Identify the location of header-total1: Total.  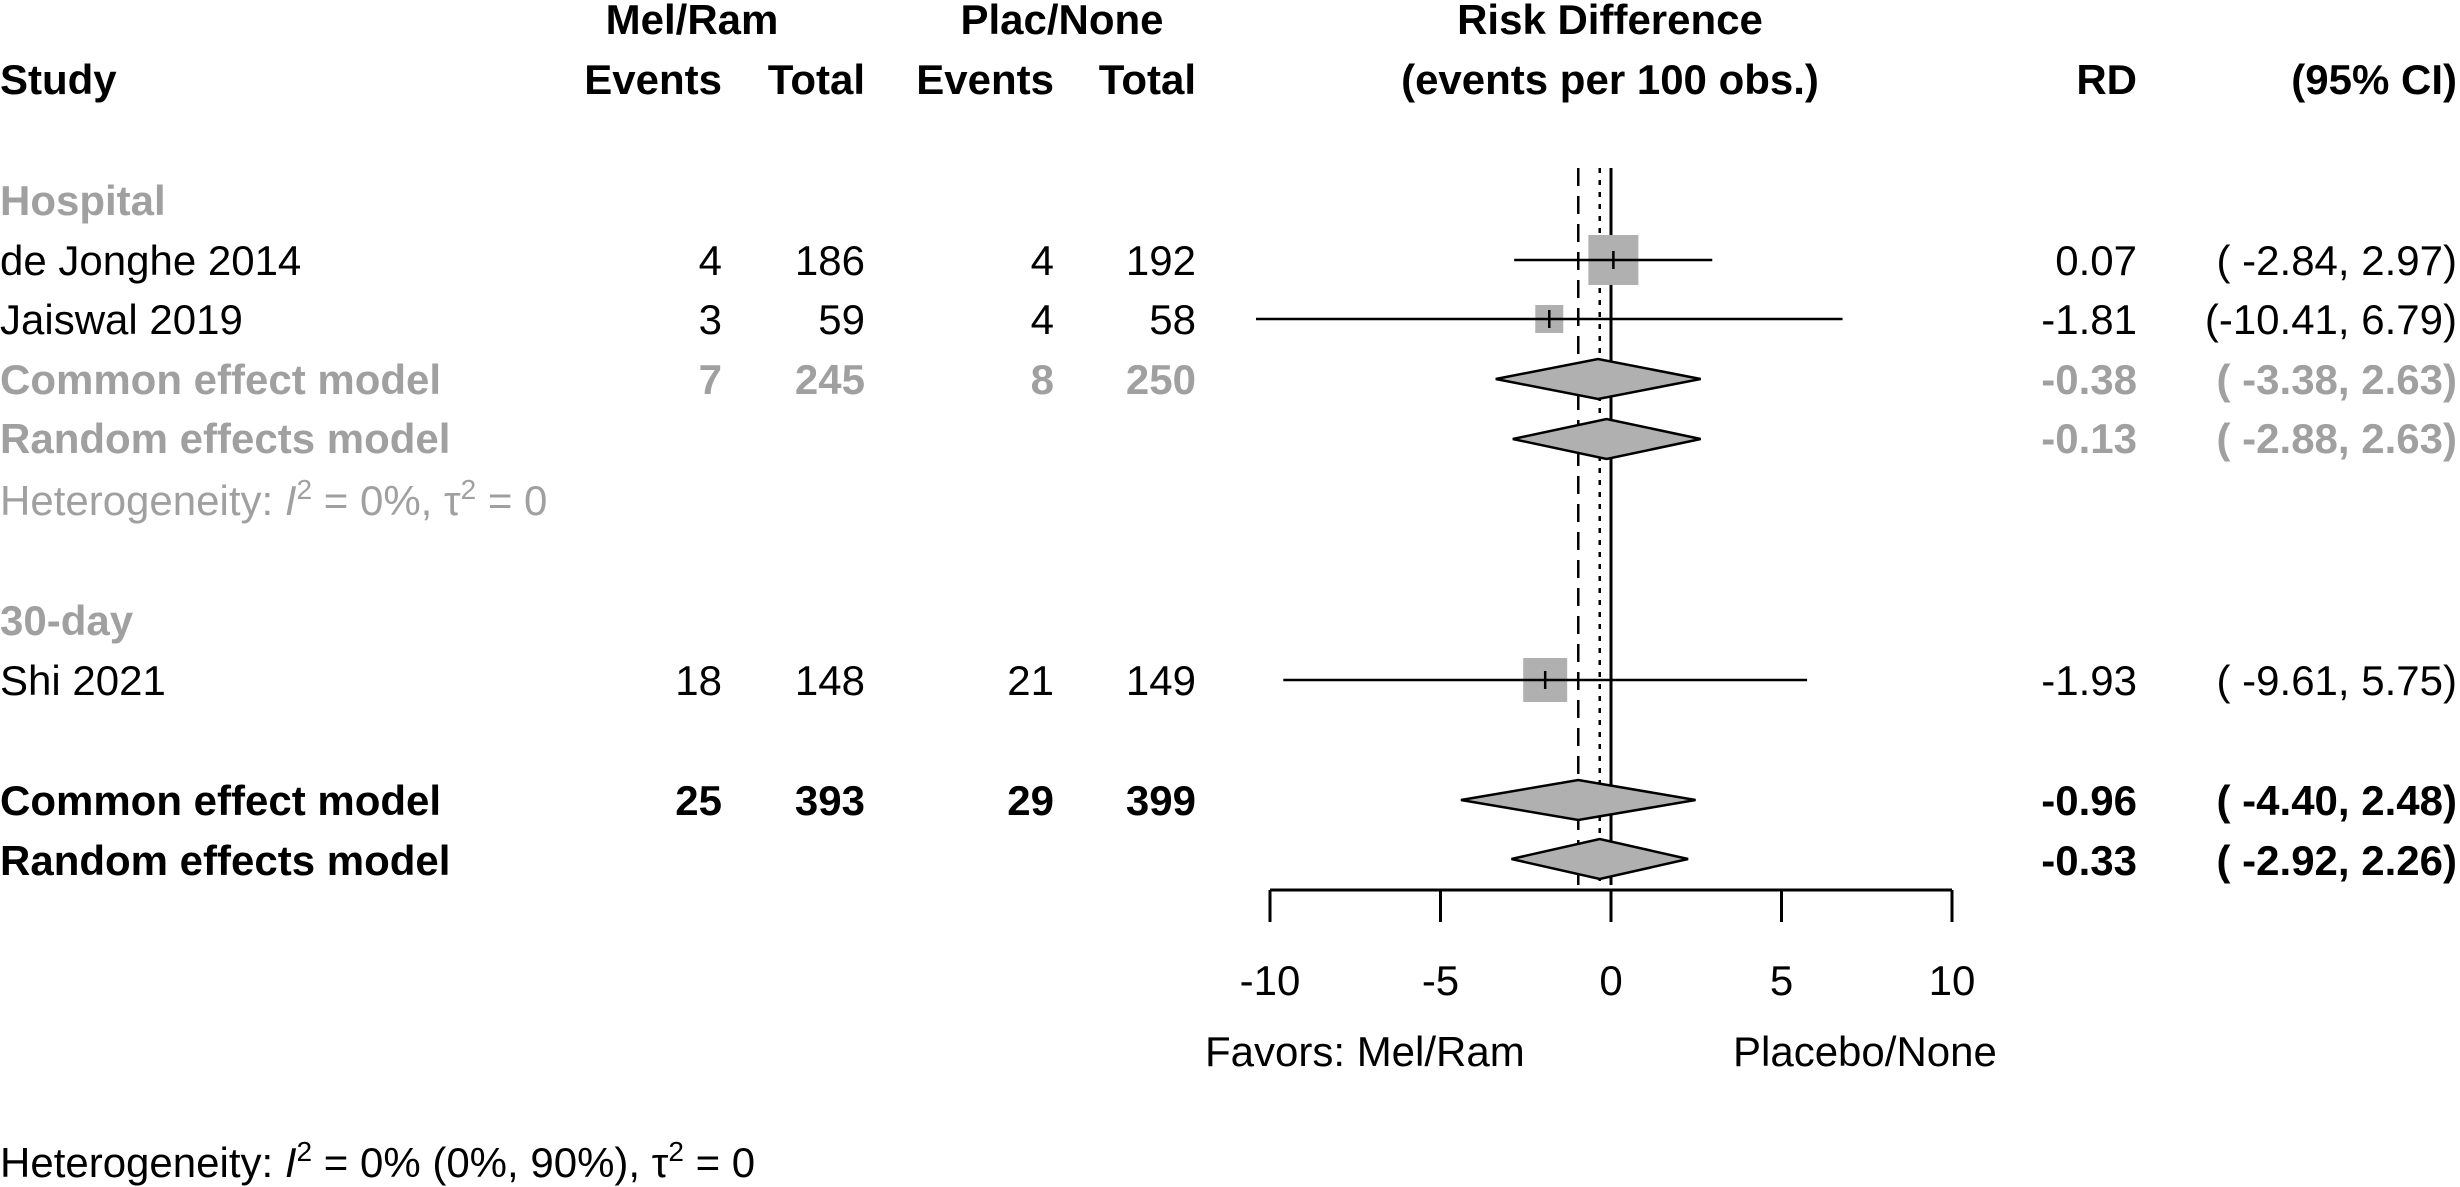
(816, 79).